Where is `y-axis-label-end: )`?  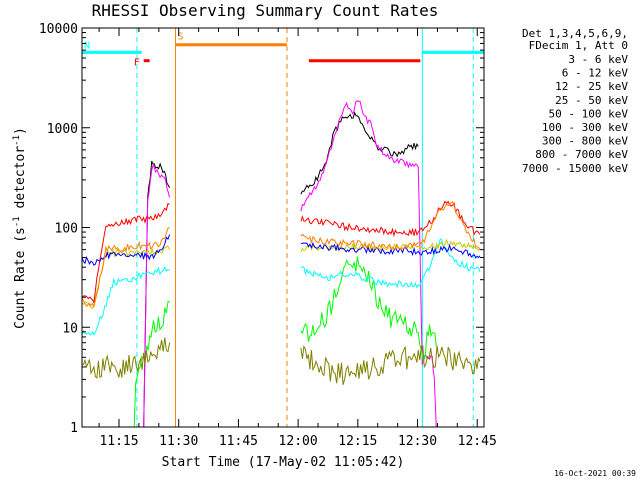 y-axis-label-end: ) is located at coordinates (20, 131).